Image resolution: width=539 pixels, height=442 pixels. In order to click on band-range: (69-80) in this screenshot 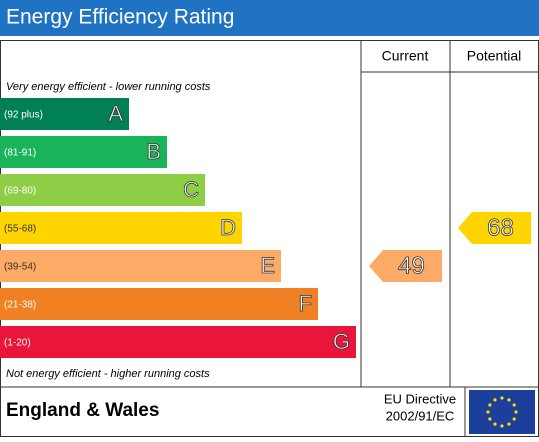, I will do `click(20, 191)`.